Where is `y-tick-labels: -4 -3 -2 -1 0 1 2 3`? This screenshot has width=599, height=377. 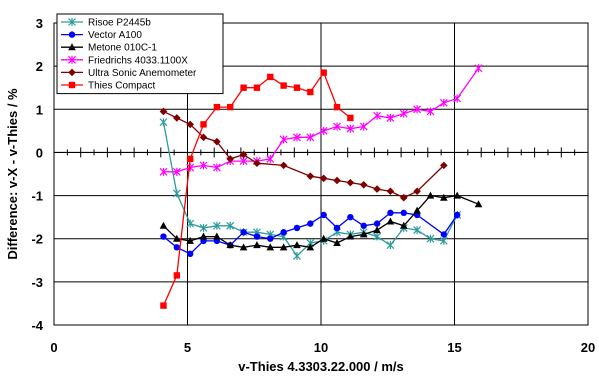
y-tick-labels: -4 -3 -2 -1 0 1 2 3 is located at coordinates (37, 174).